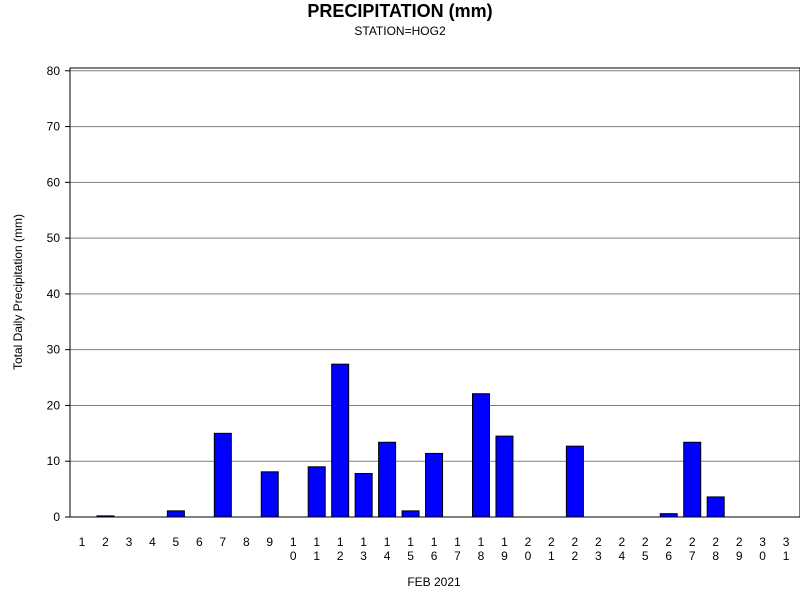 Image resolution: width=800 pixels, height=600 pixels. I want to click on x-tick-label: 3, so click(129, 542).